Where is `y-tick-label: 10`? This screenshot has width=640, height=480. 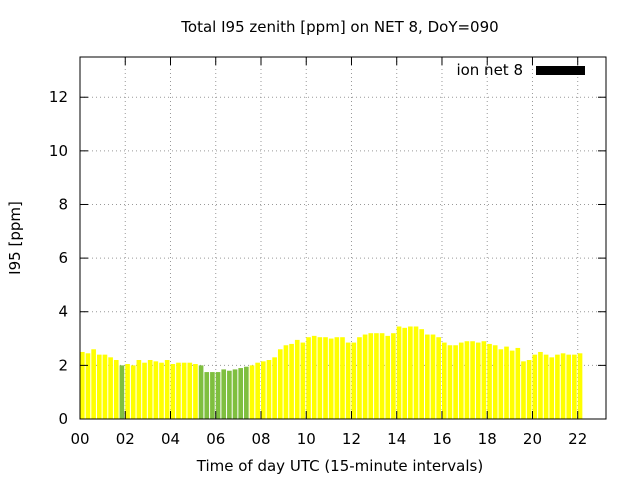
y-tick-label: 10 is located at coordinates (58, 151).